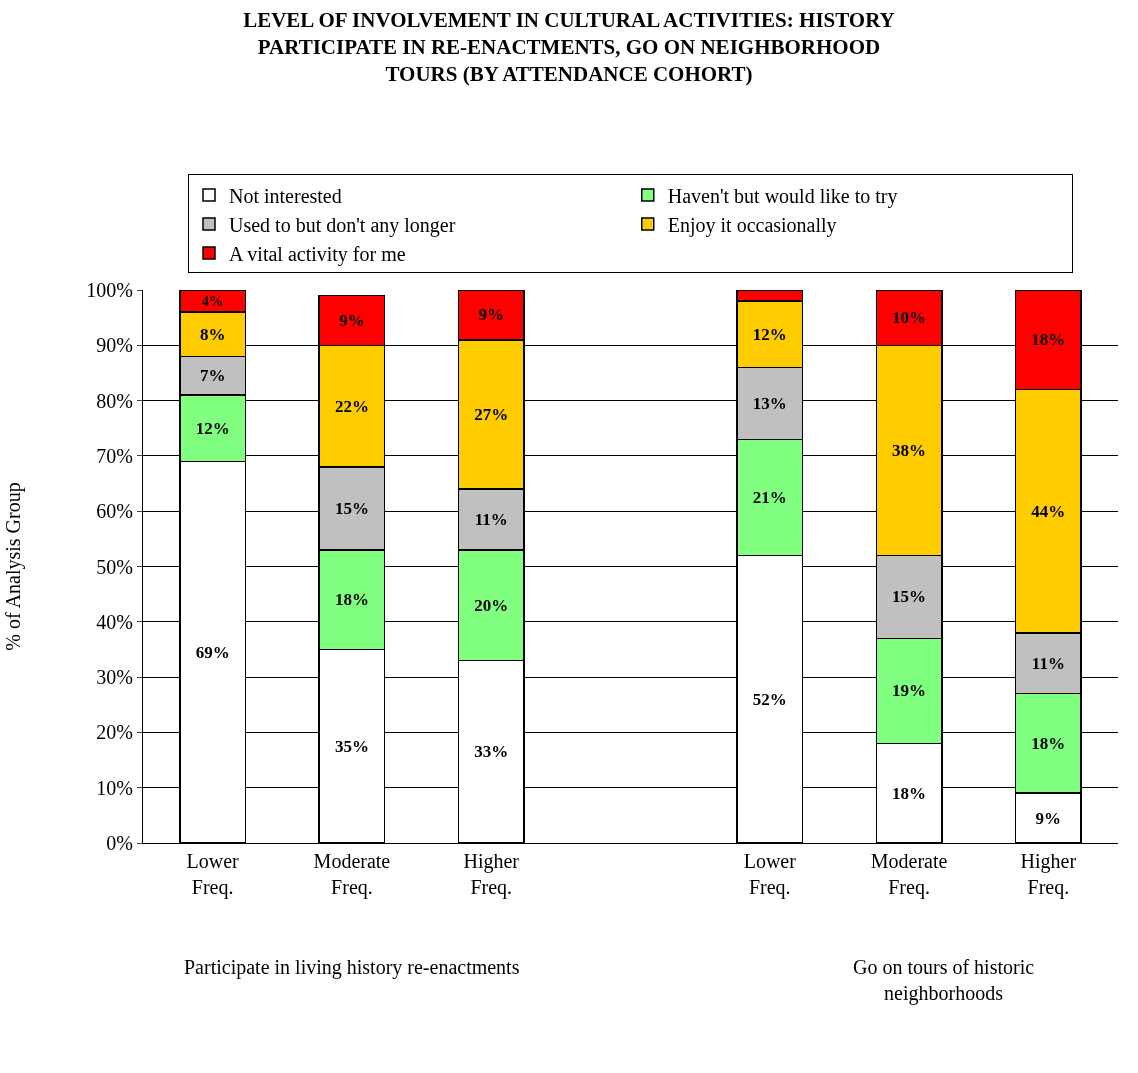  Describe the element at coordinates (342, 225) in the screenshot. I see `legend-label: Used to but don't any longer` at that location.